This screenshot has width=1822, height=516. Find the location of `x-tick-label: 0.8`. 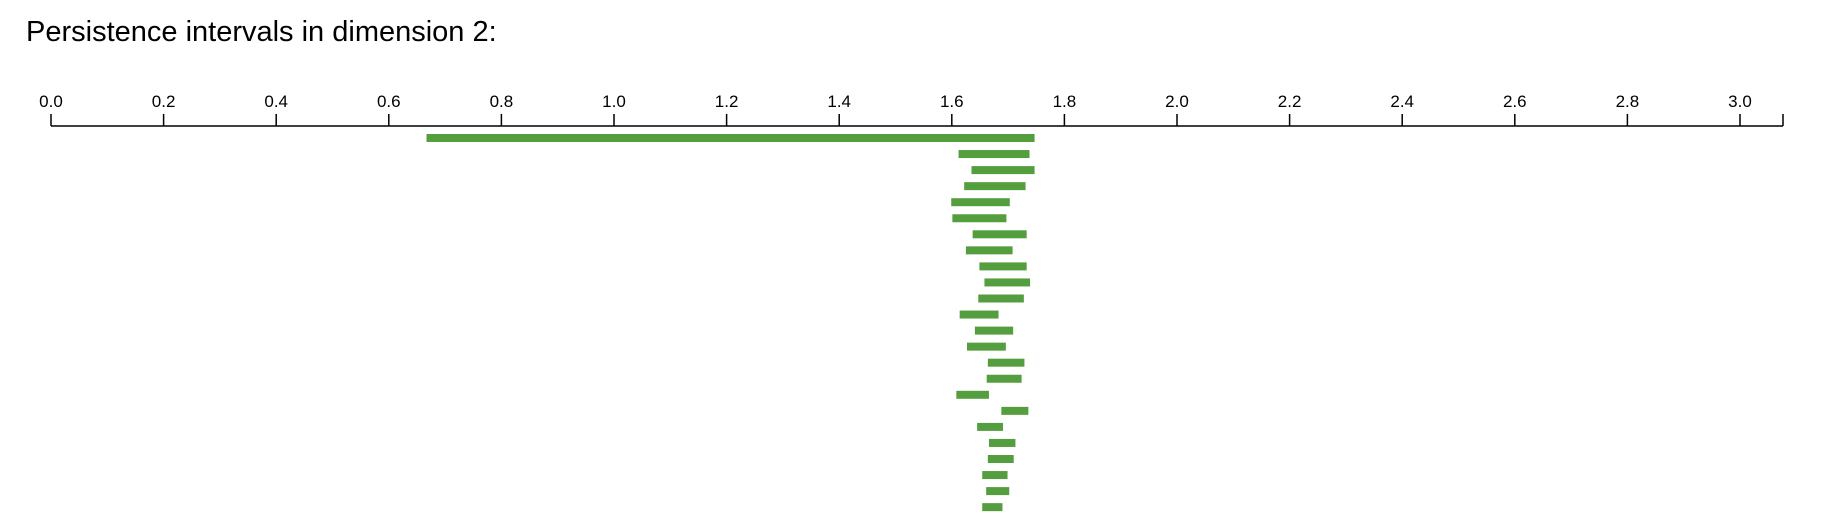

x-tick-label: 0.8 is located at coordinates (502, 101).